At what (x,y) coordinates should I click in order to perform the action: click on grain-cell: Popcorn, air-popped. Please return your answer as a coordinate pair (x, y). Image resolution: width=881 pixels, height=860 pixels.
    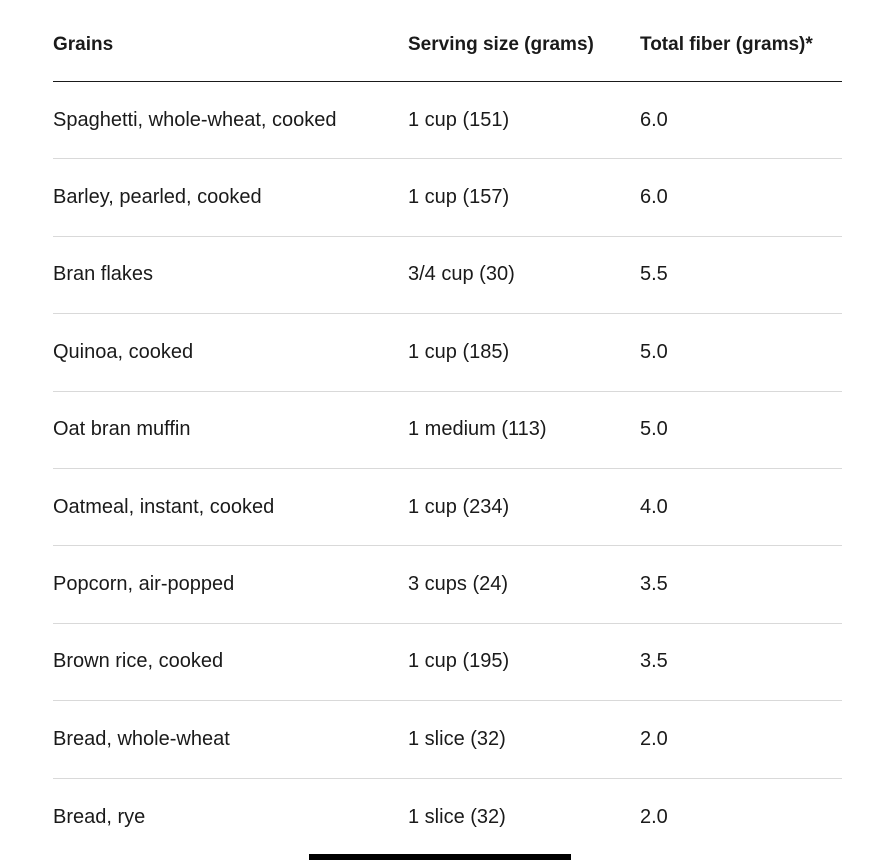
    Looking at the image, I should click on (144, 584).